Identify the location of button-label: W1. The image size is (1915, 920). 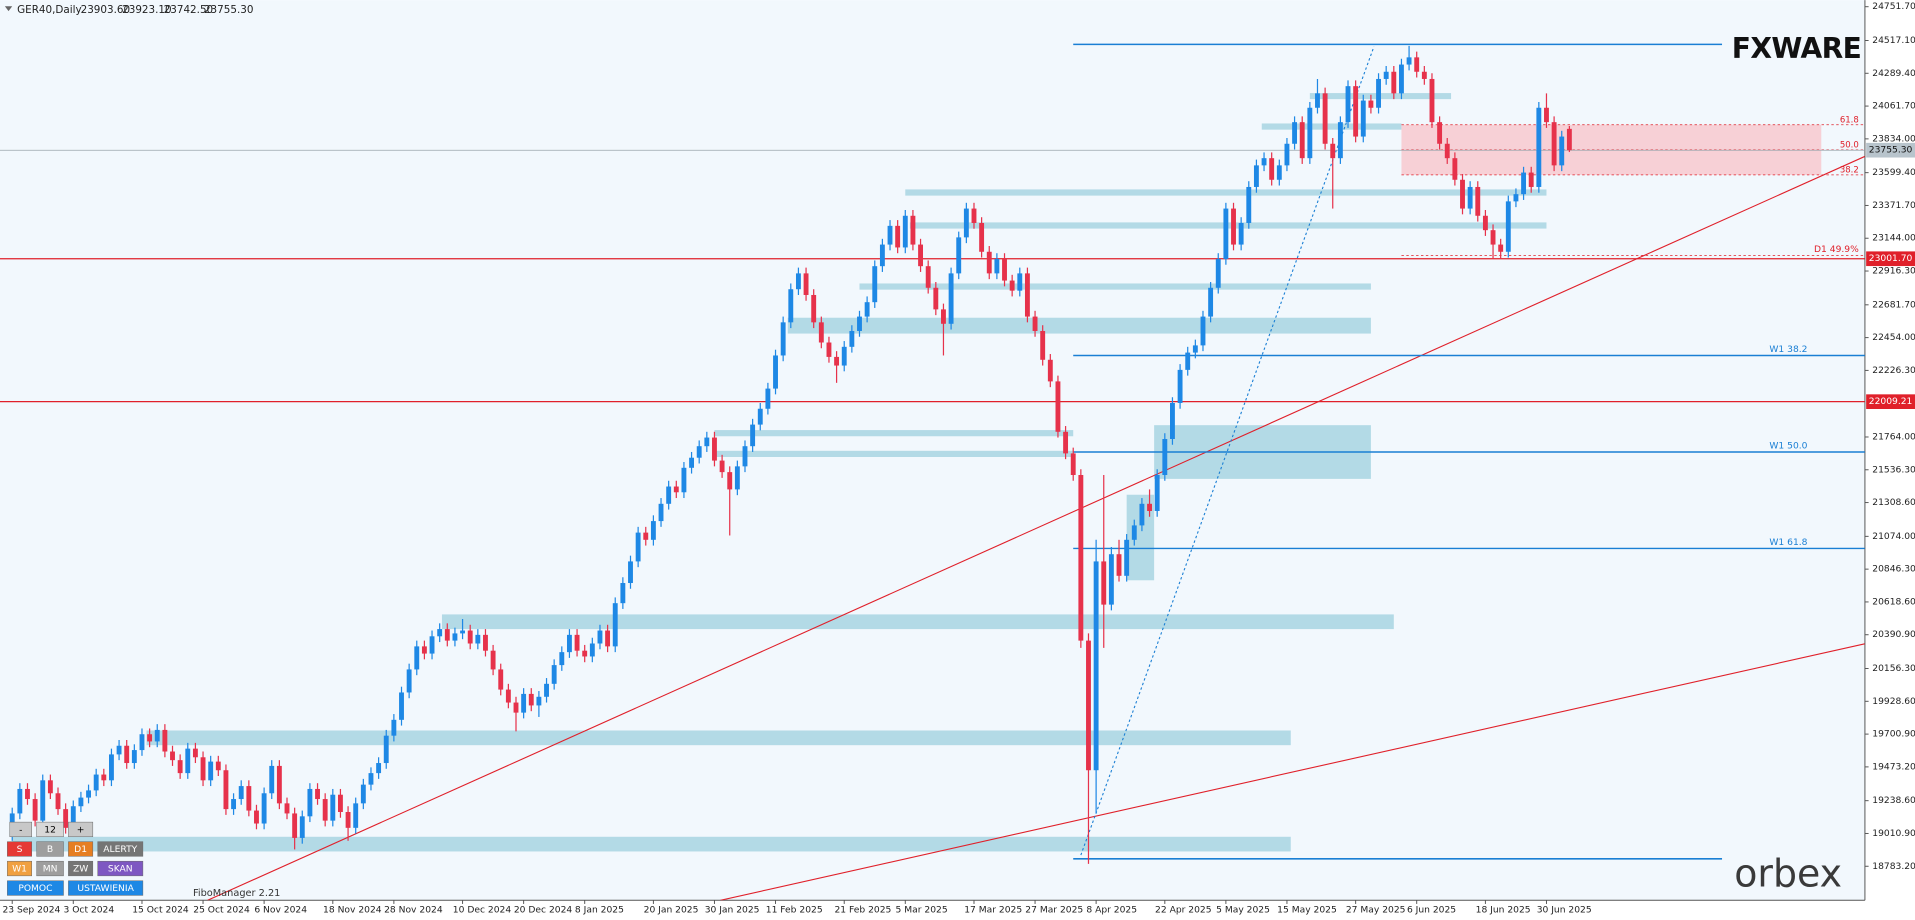
(19, 870).